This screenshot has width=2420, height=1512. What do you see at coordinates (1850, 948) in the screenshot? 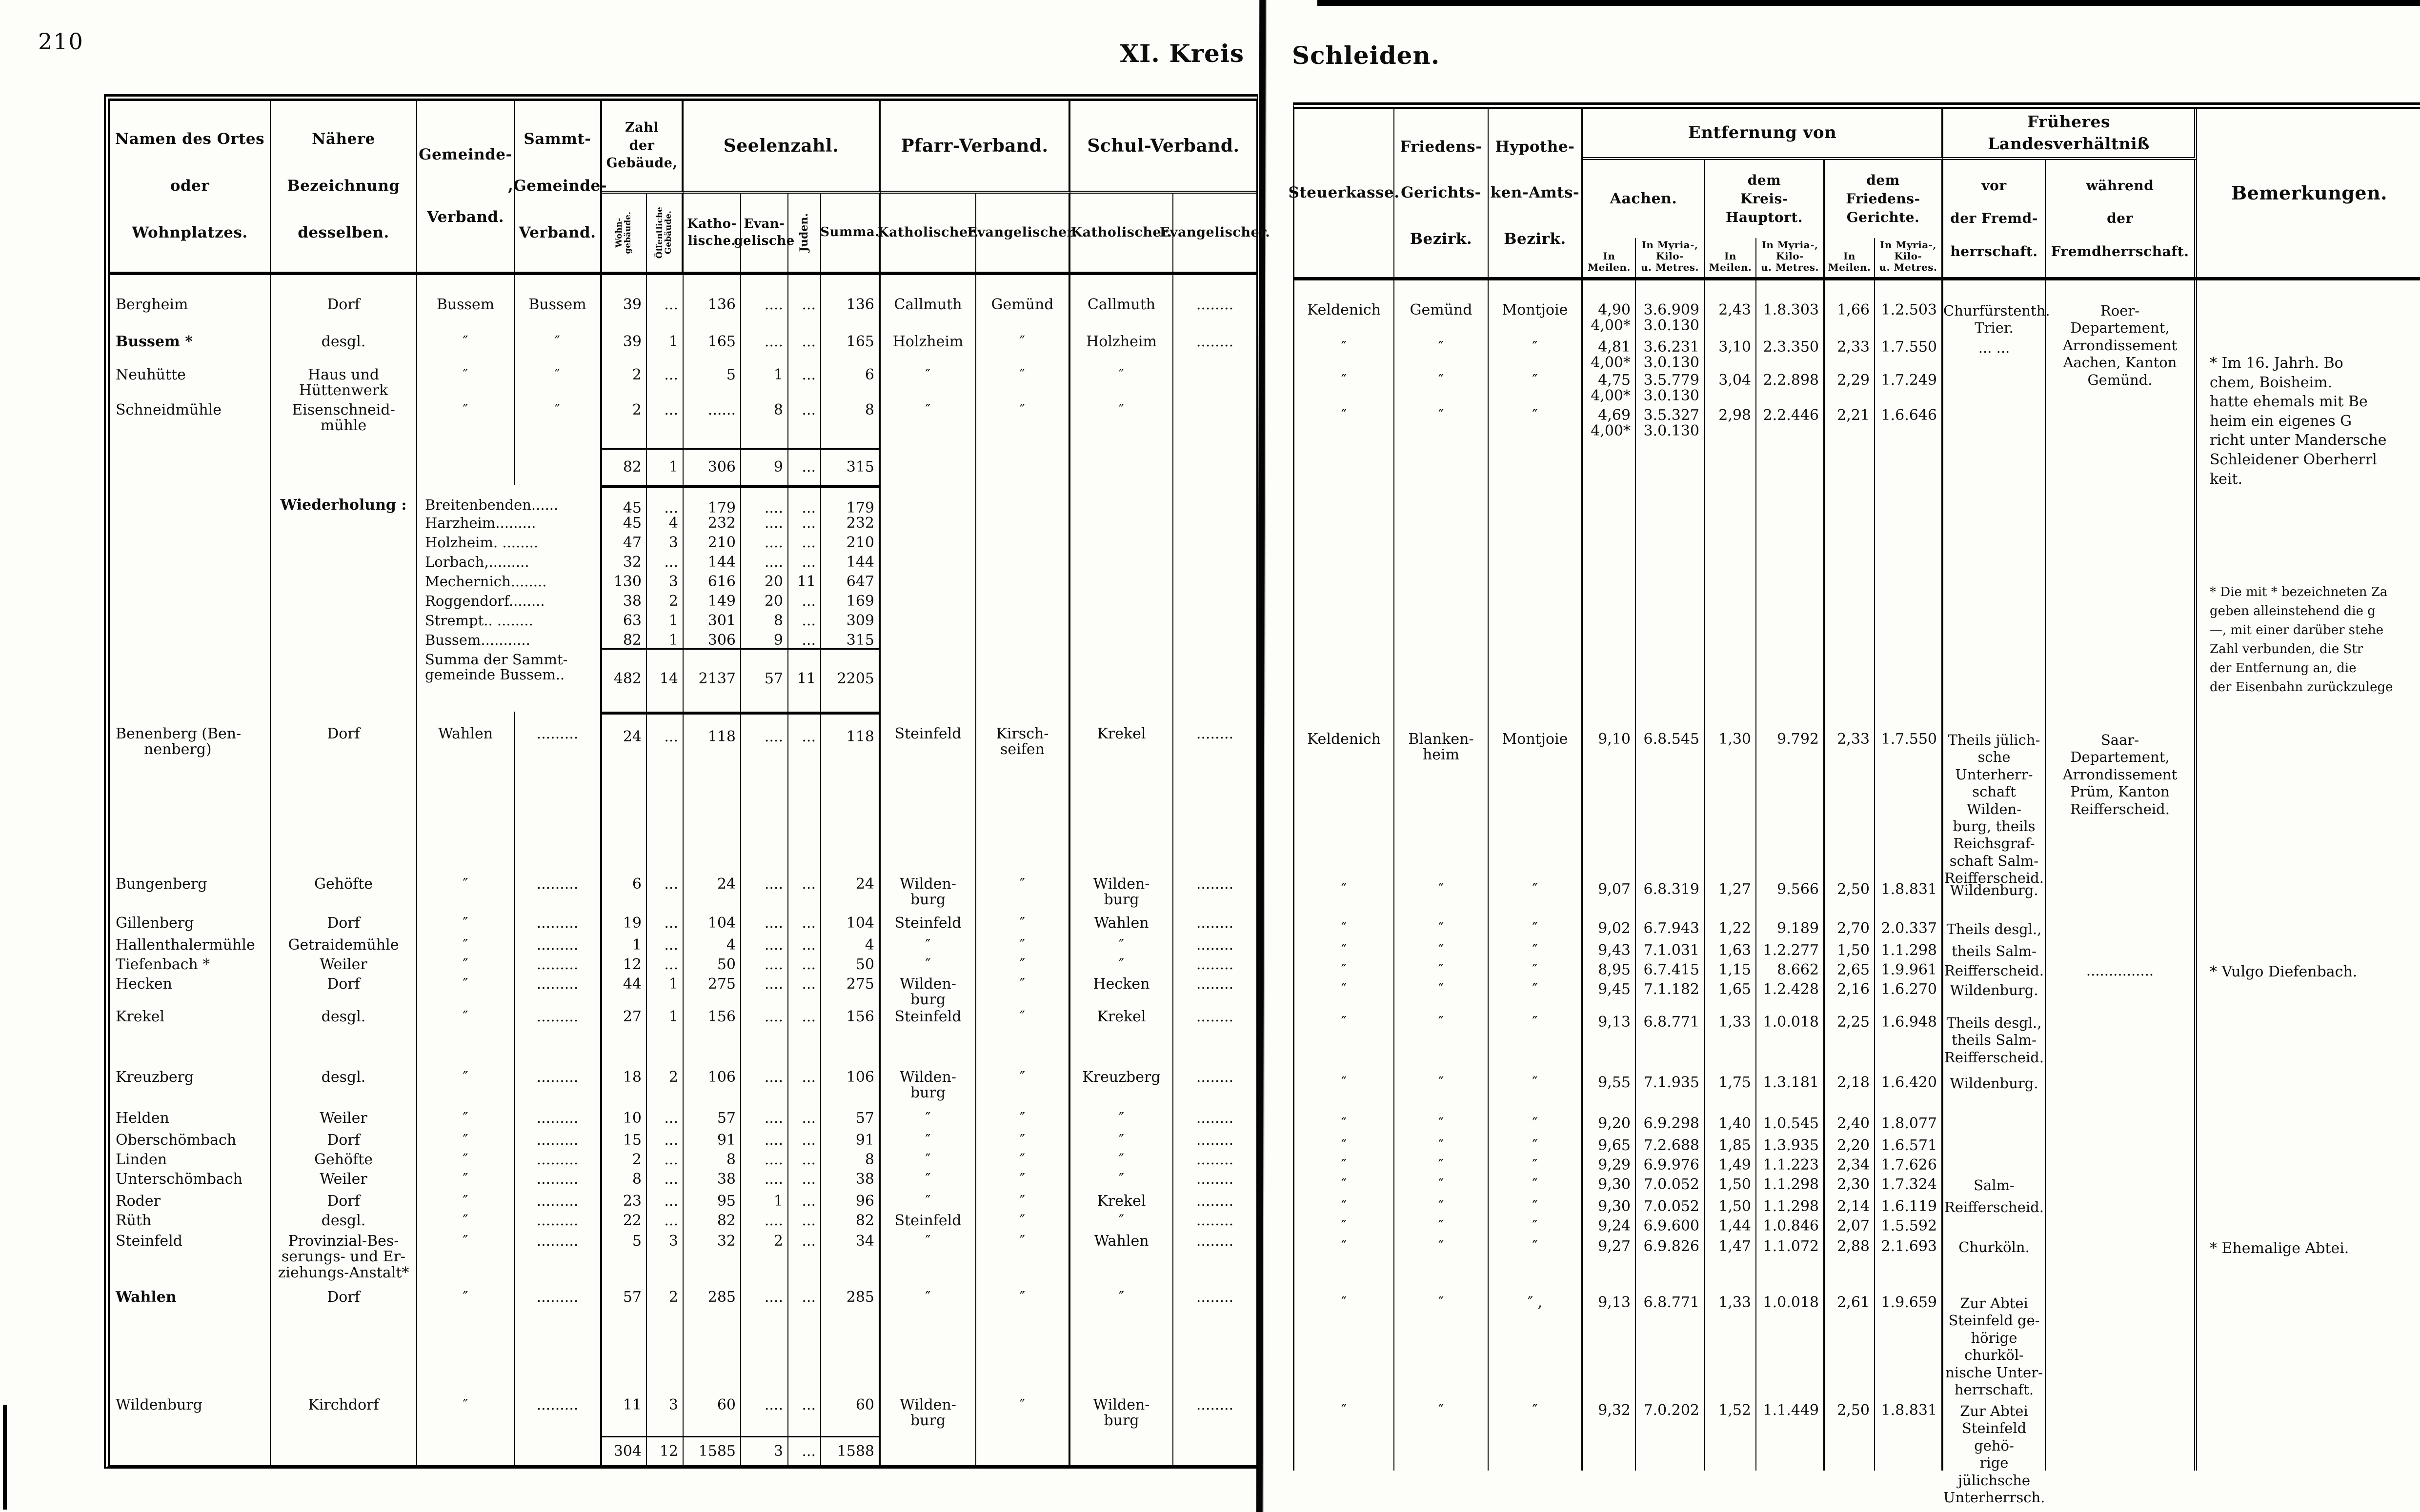
I see `cell-fm: 1,50` at bounding box center [1850, 948].